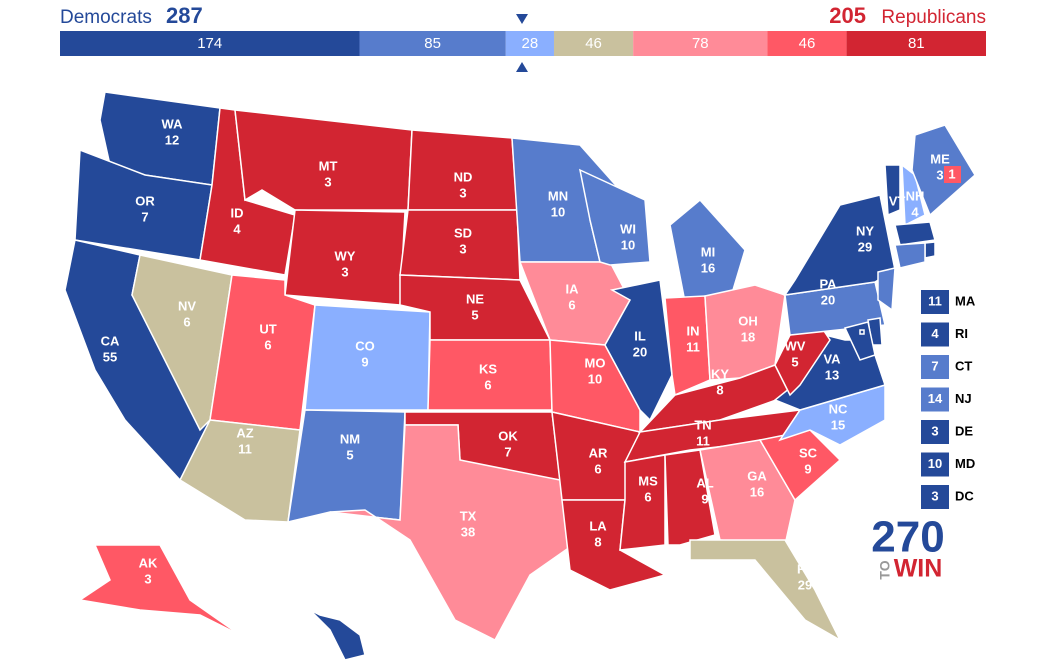 The image size is (1050, 670). What do you see at coordinates (795, 345) in the screenshot?
I see `state-abbr: WV` at bounding box center [795, 345].